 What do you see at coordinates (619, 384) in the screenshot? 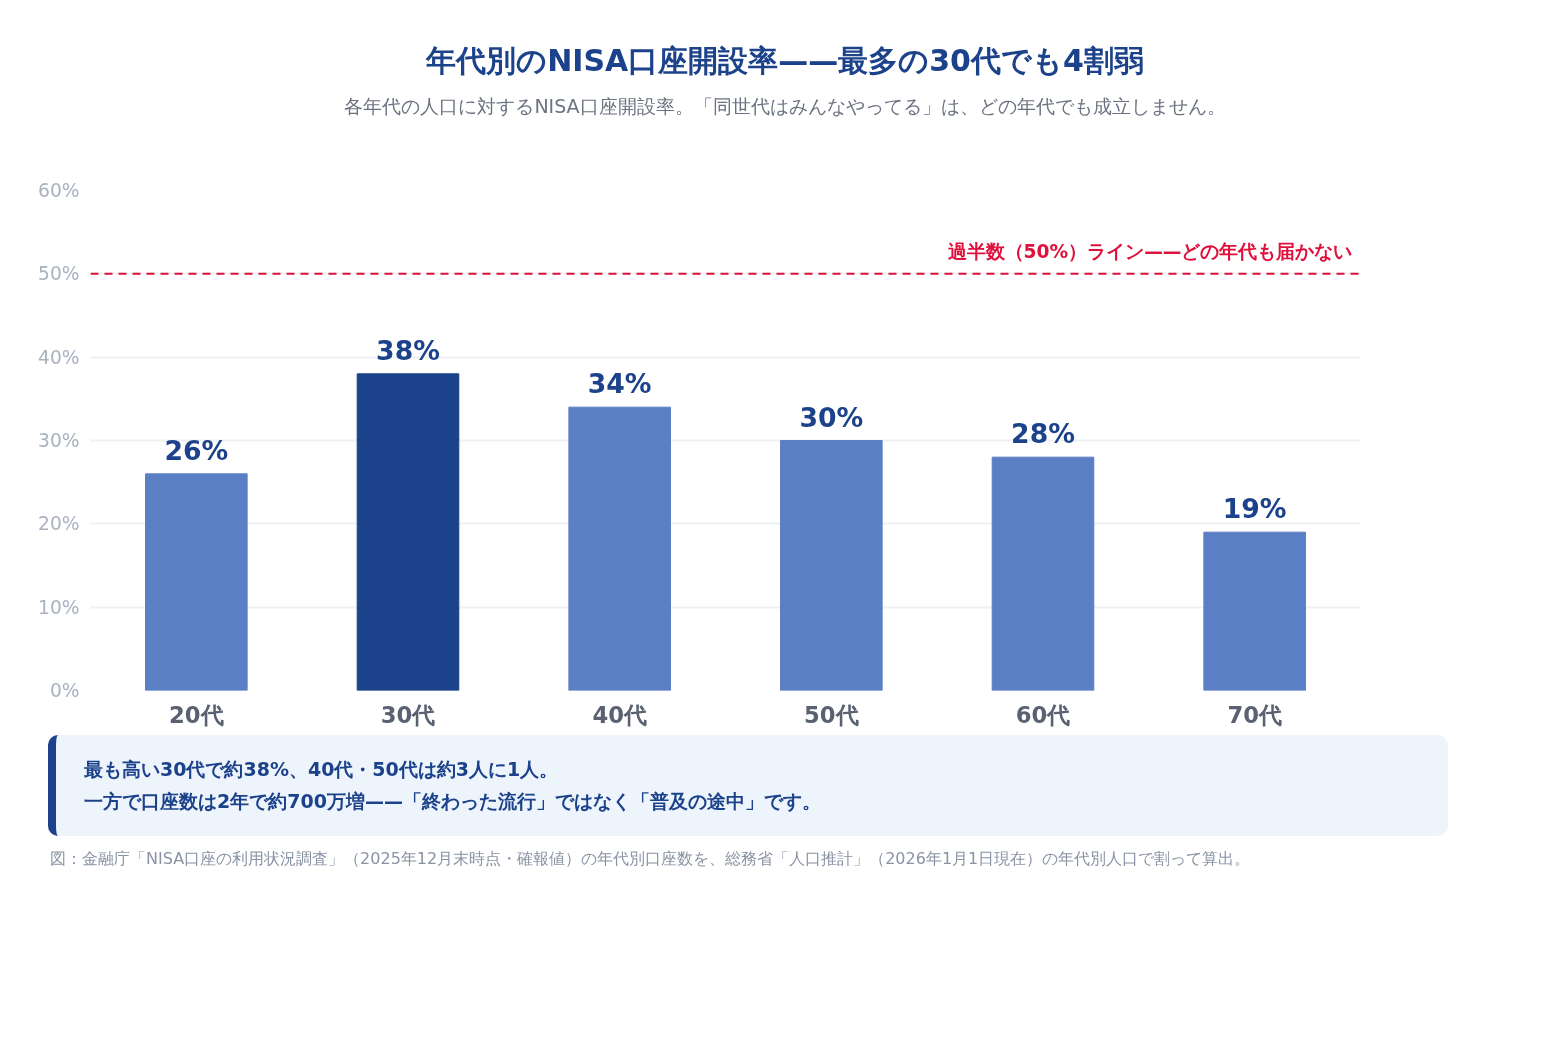
I see `data-label: 34%` at bounding box center [619, 384].